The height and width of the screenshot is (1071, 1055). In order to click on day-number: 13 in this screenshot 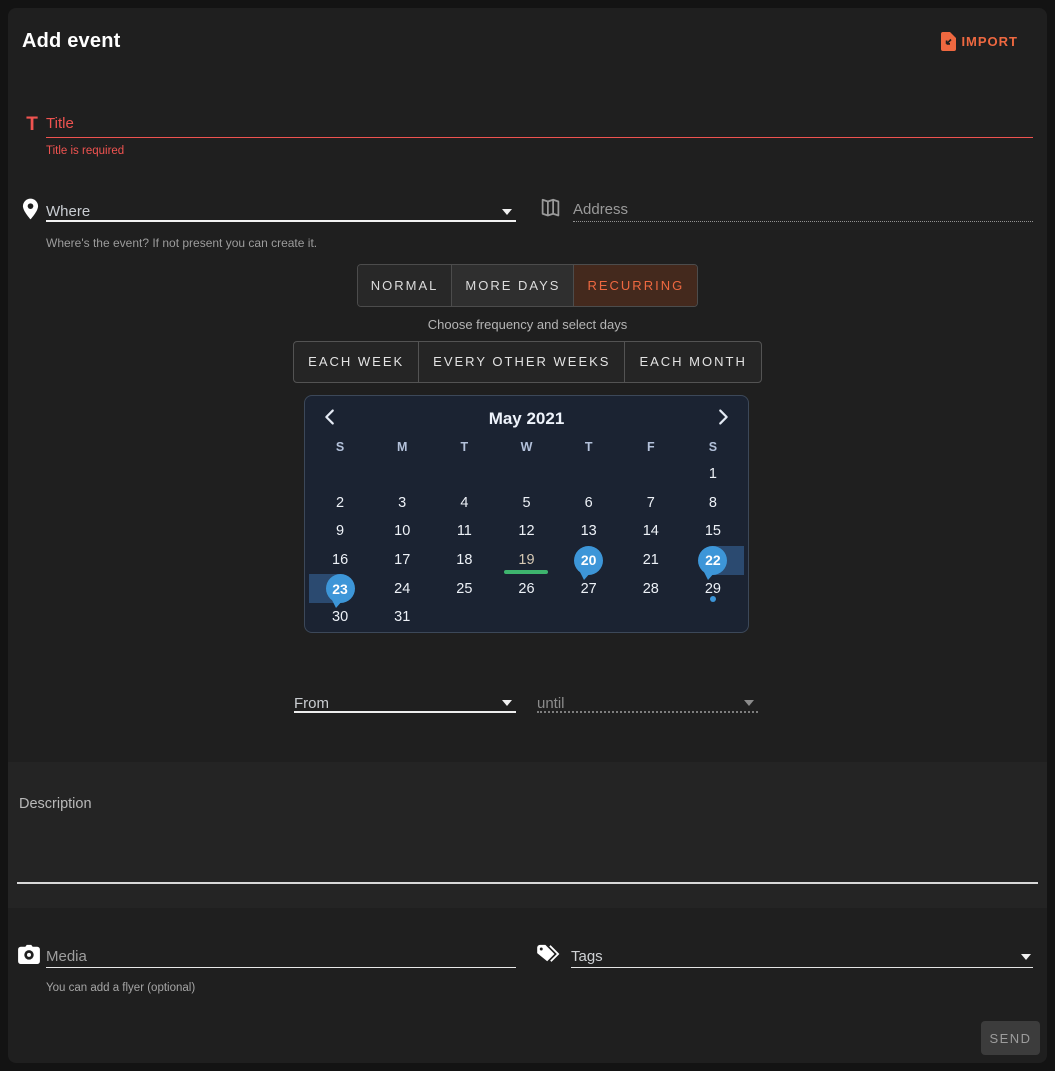, I will do `click(588, 531)`.